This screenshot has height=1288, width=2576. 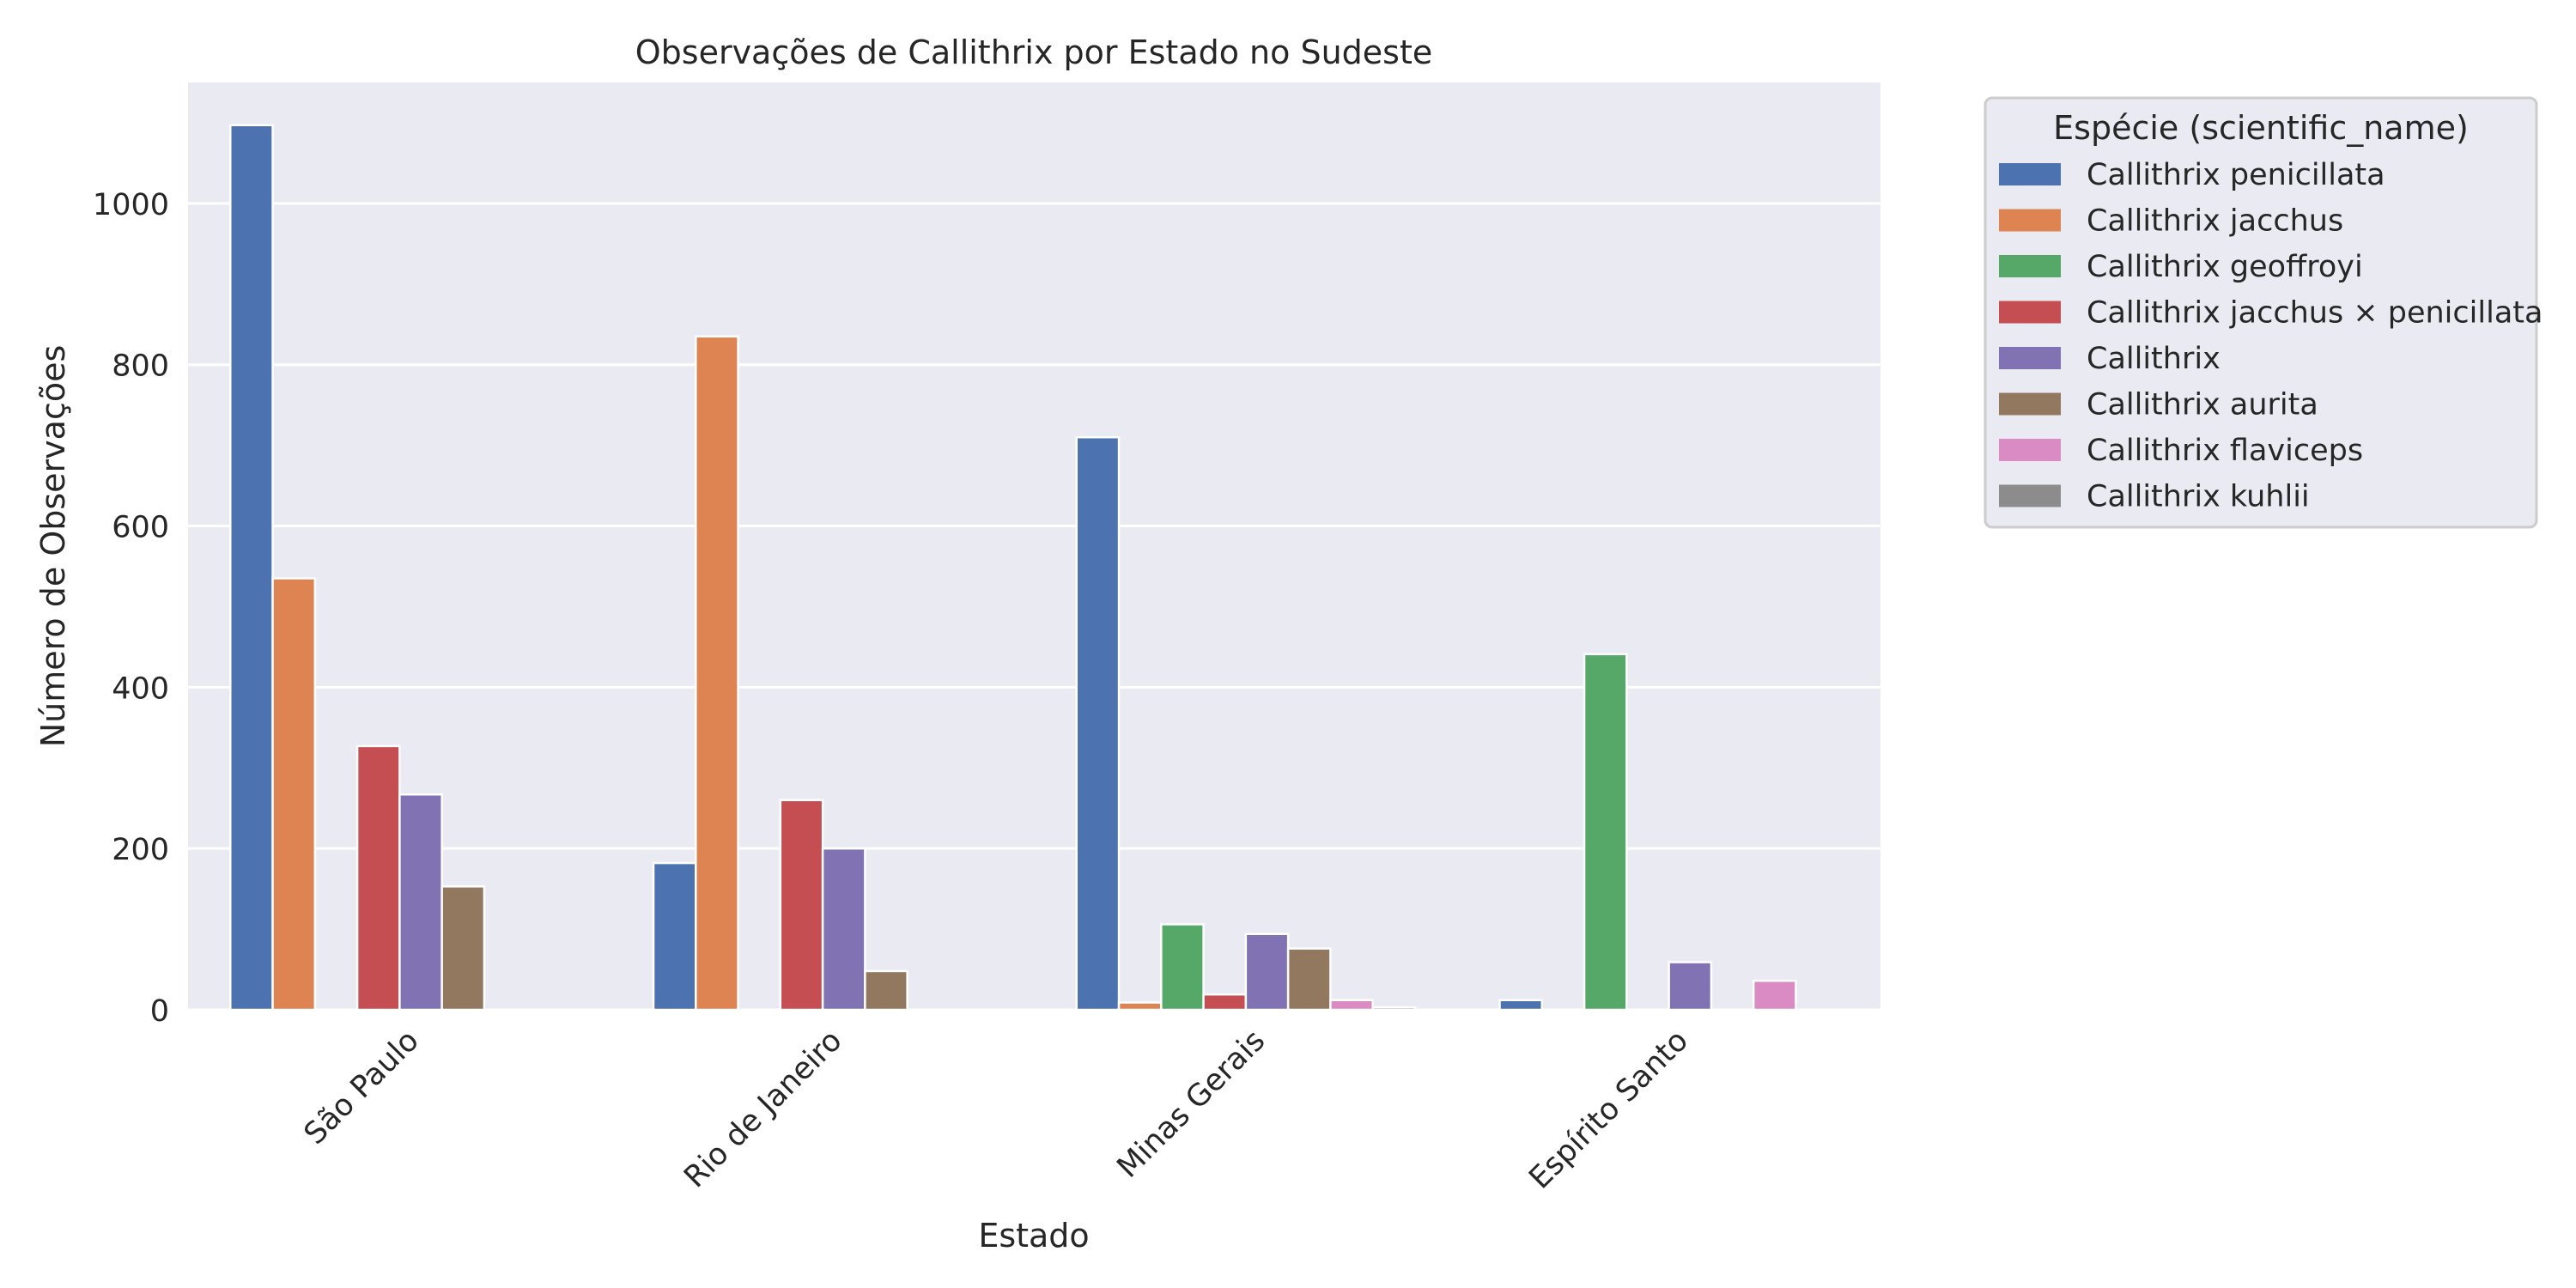 I want to click on y-tick-label: 200, so click(x=140, y=850).